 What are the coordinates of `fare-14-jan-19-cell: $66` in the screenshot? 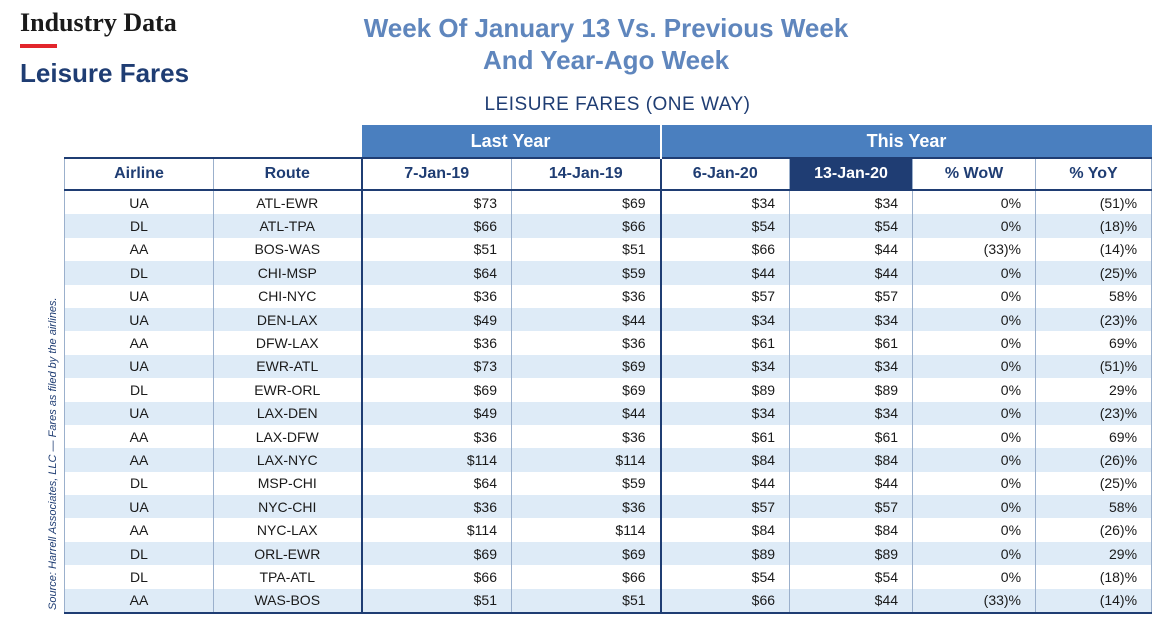 It's located at (586, 226).